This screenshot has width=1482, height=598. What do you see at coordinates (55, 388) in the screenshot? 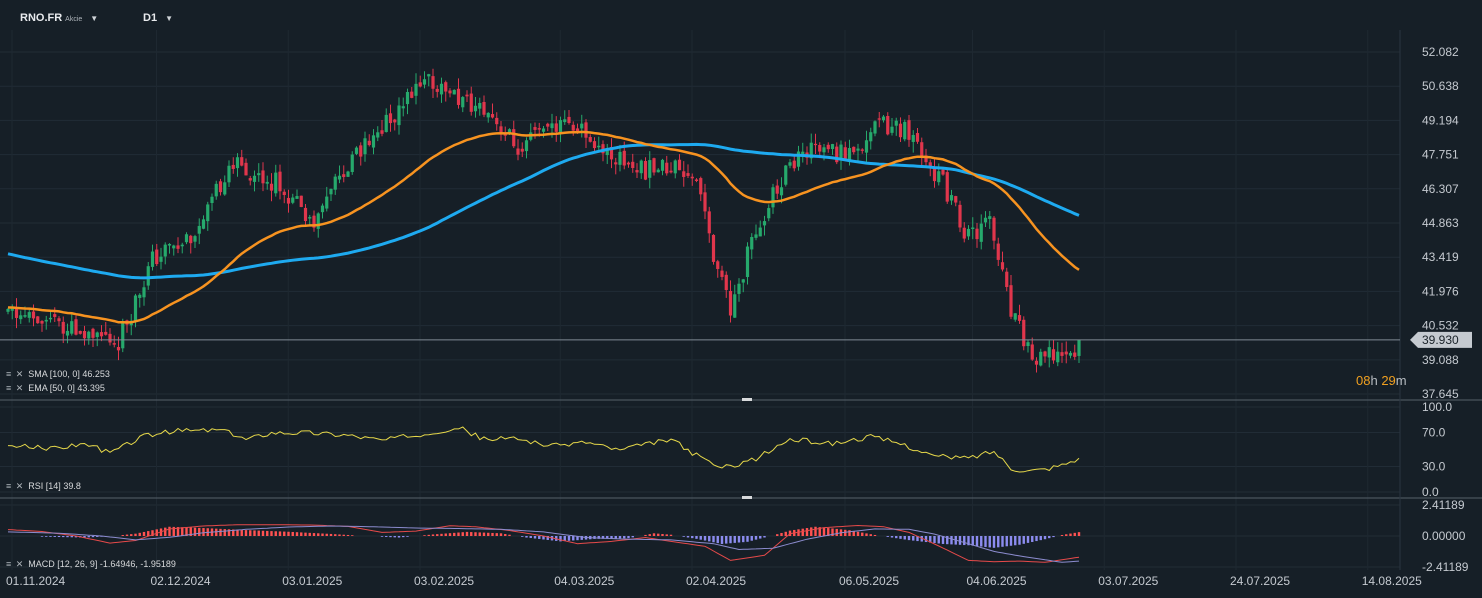
I see `legend-ema: ≡ ✕ EMA [50, 0] 43.395` at bounding box center [55, 388].